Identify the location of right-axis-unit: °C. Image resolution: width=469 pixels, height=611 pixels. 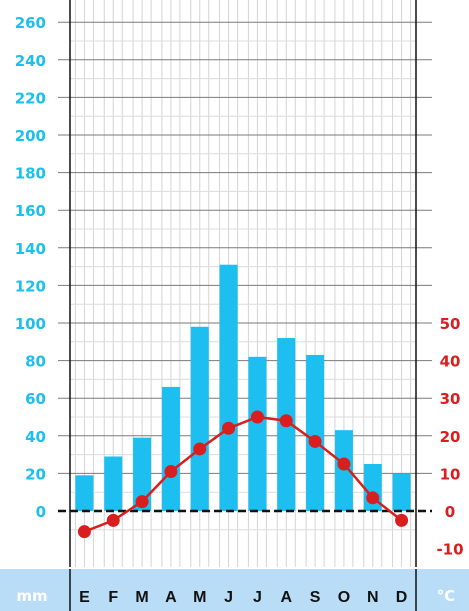
(446, 596).